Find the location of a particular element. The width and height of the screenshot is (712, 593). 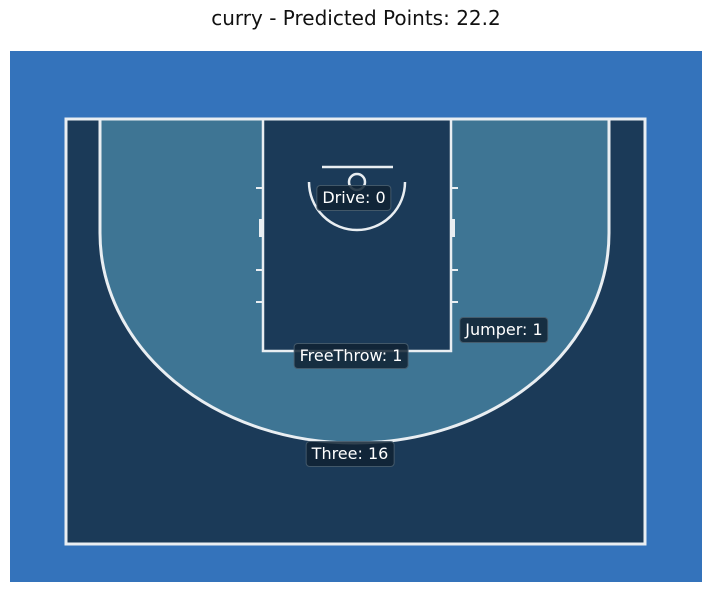

shot-label-three: Three: 16 is located at coordinates (350, 454).